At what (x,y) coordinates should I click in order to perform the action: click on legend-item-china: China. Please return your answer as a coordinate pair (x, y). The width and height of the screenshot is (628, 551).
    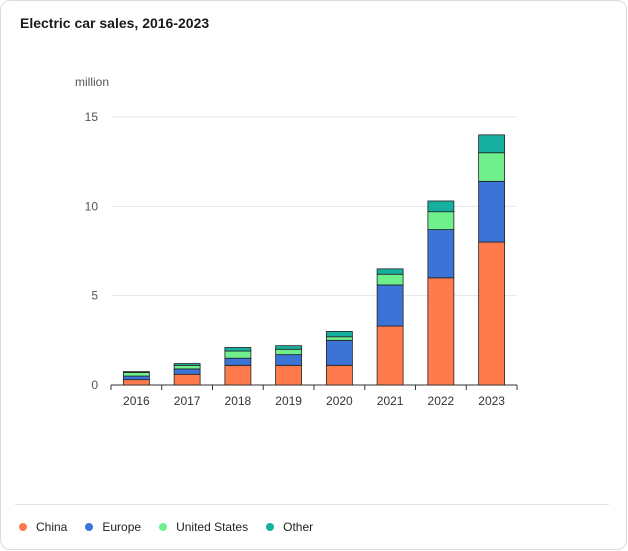
    Looking at the image, I should click on (43, 527).